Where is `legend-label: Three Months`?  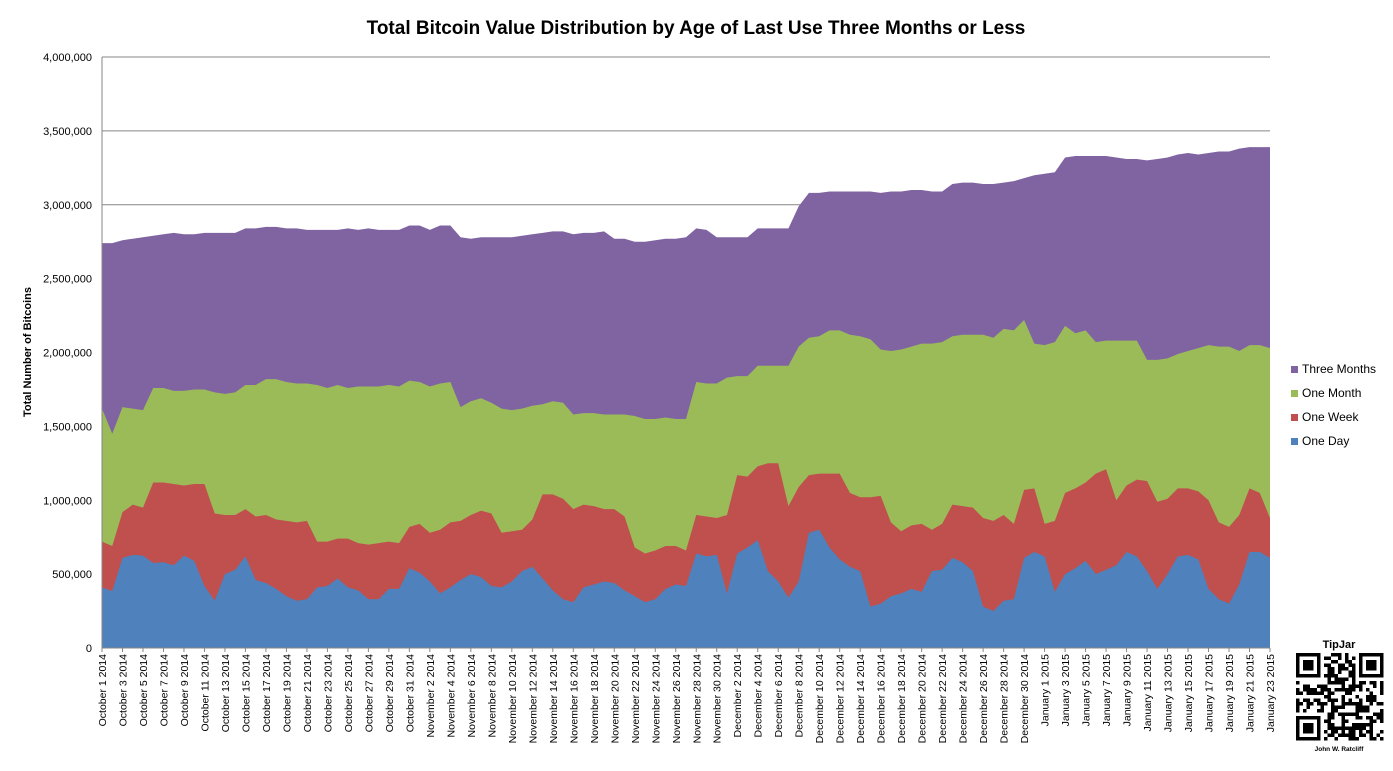 legend-label: Three Months is located at coordinates (1339, 369).